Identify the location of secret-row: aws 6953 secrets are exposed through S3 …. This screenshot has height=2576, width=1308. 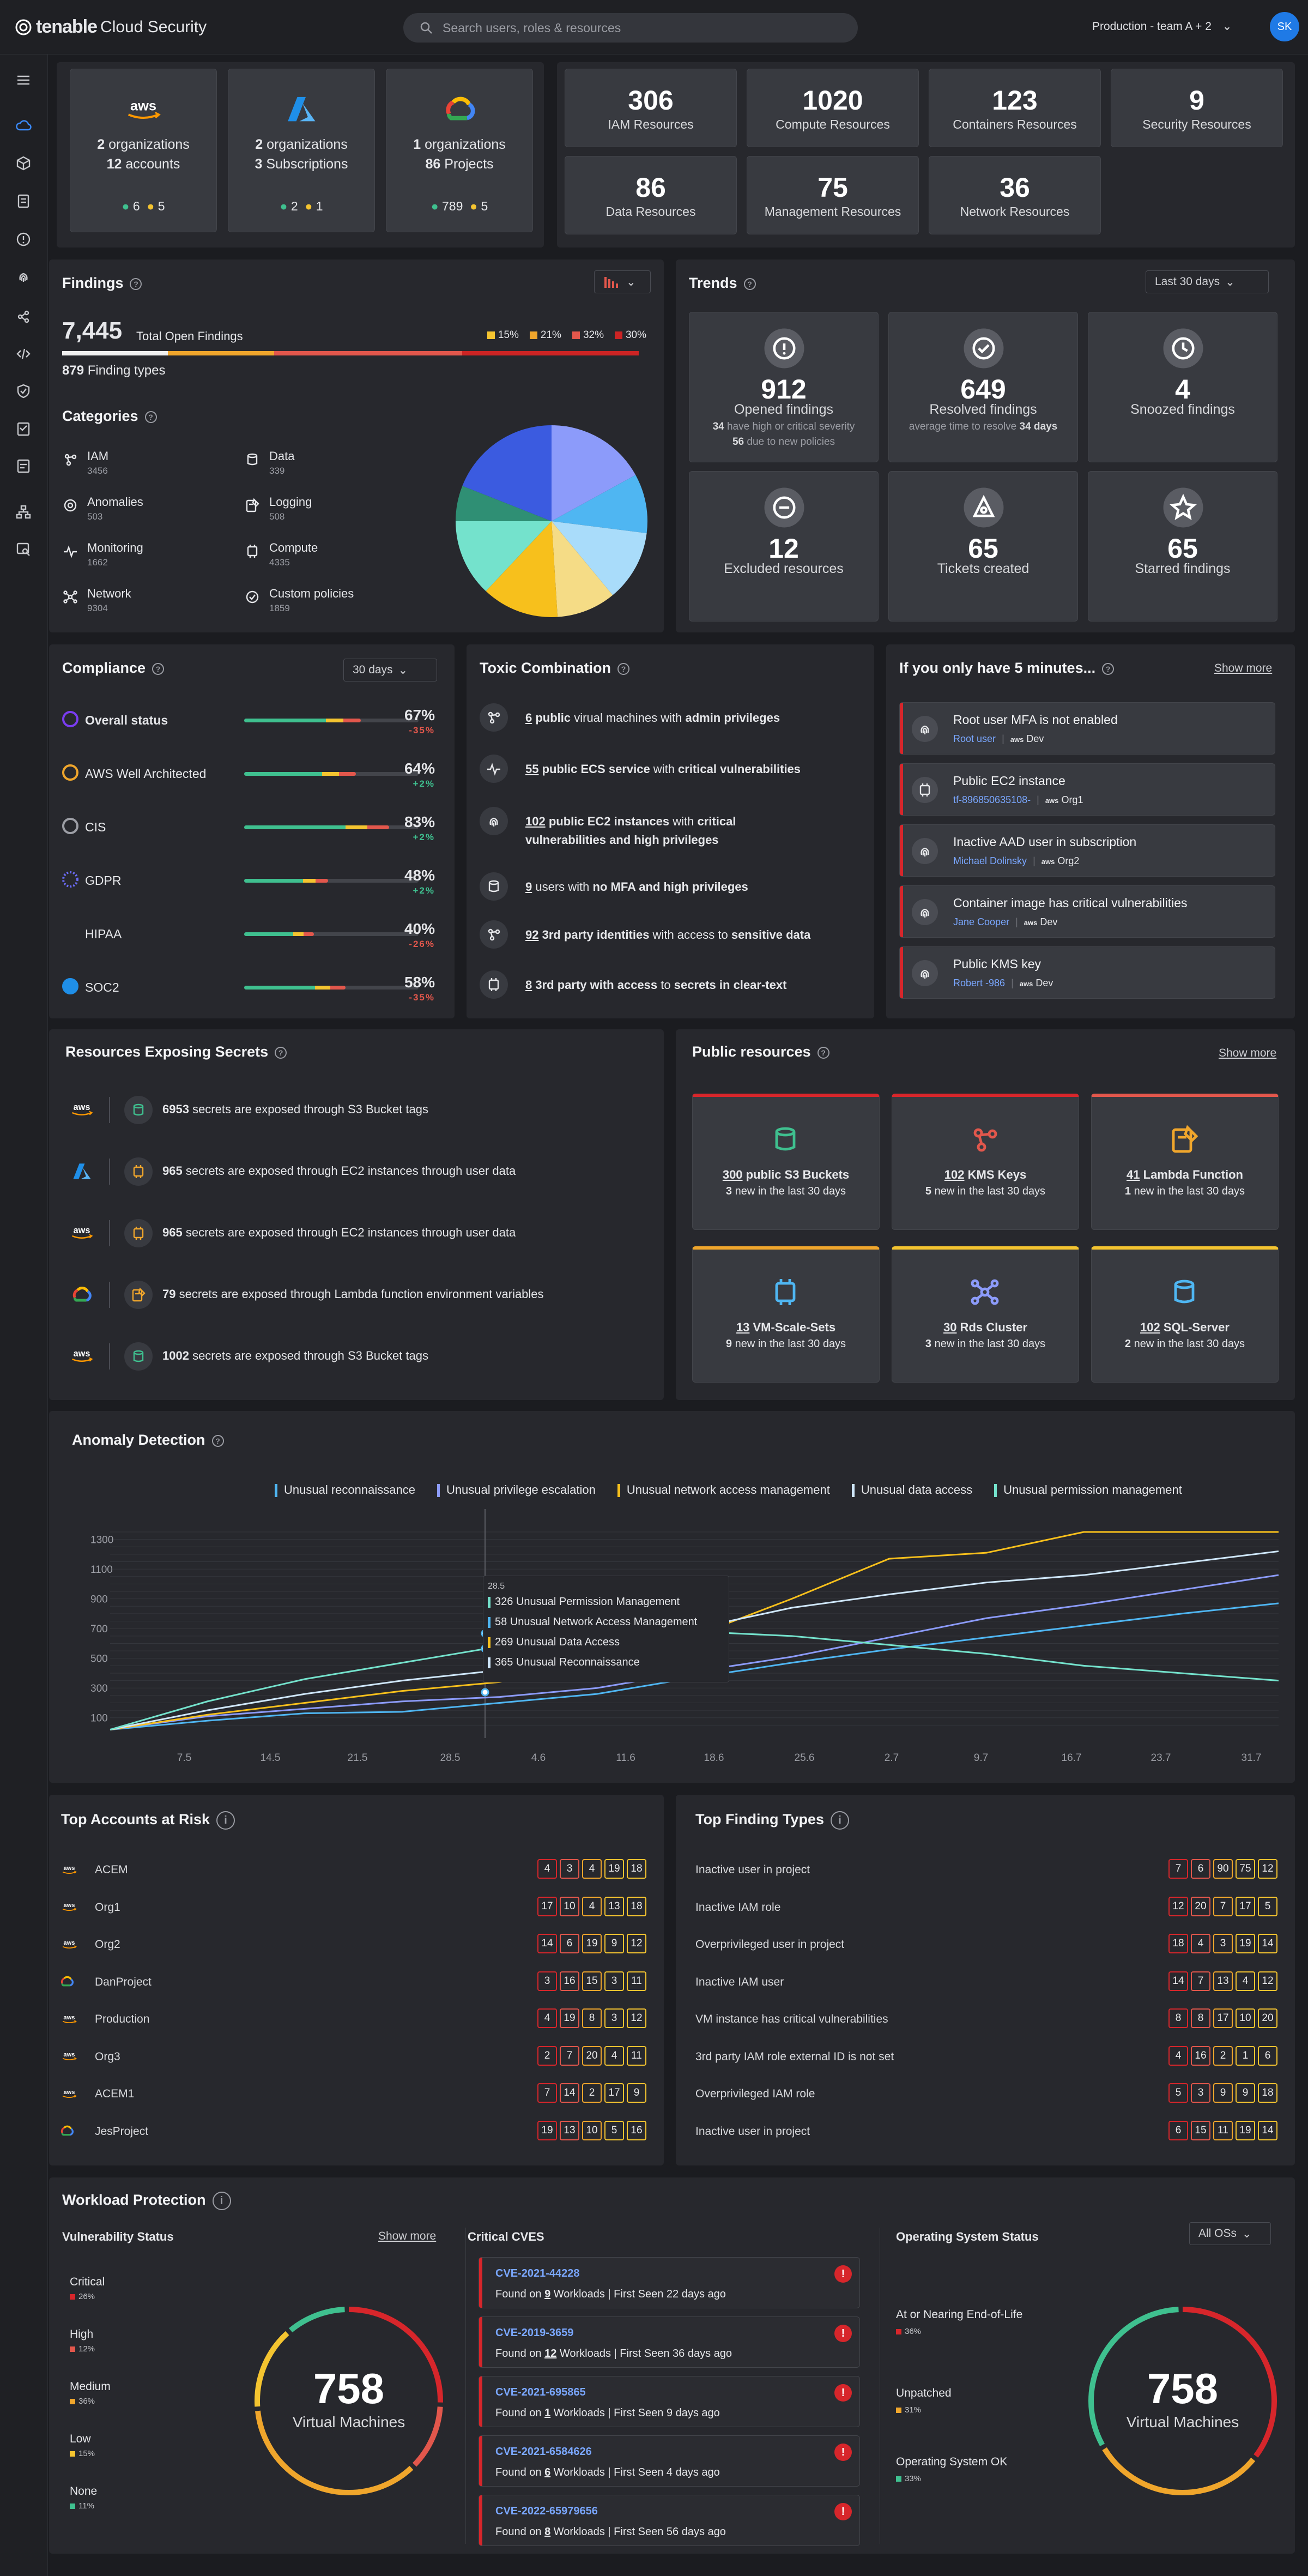
(354, 1110).